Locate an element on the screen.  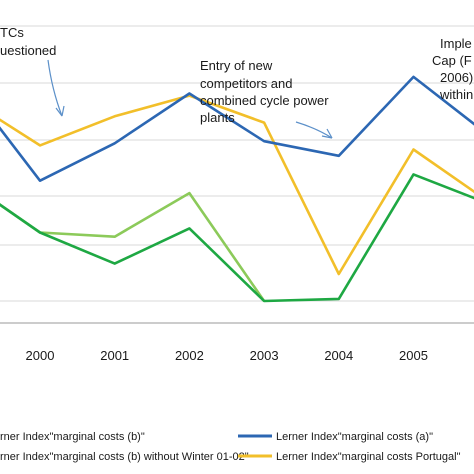
x-tick-label: 2004 is located at coordinates (338, 355).